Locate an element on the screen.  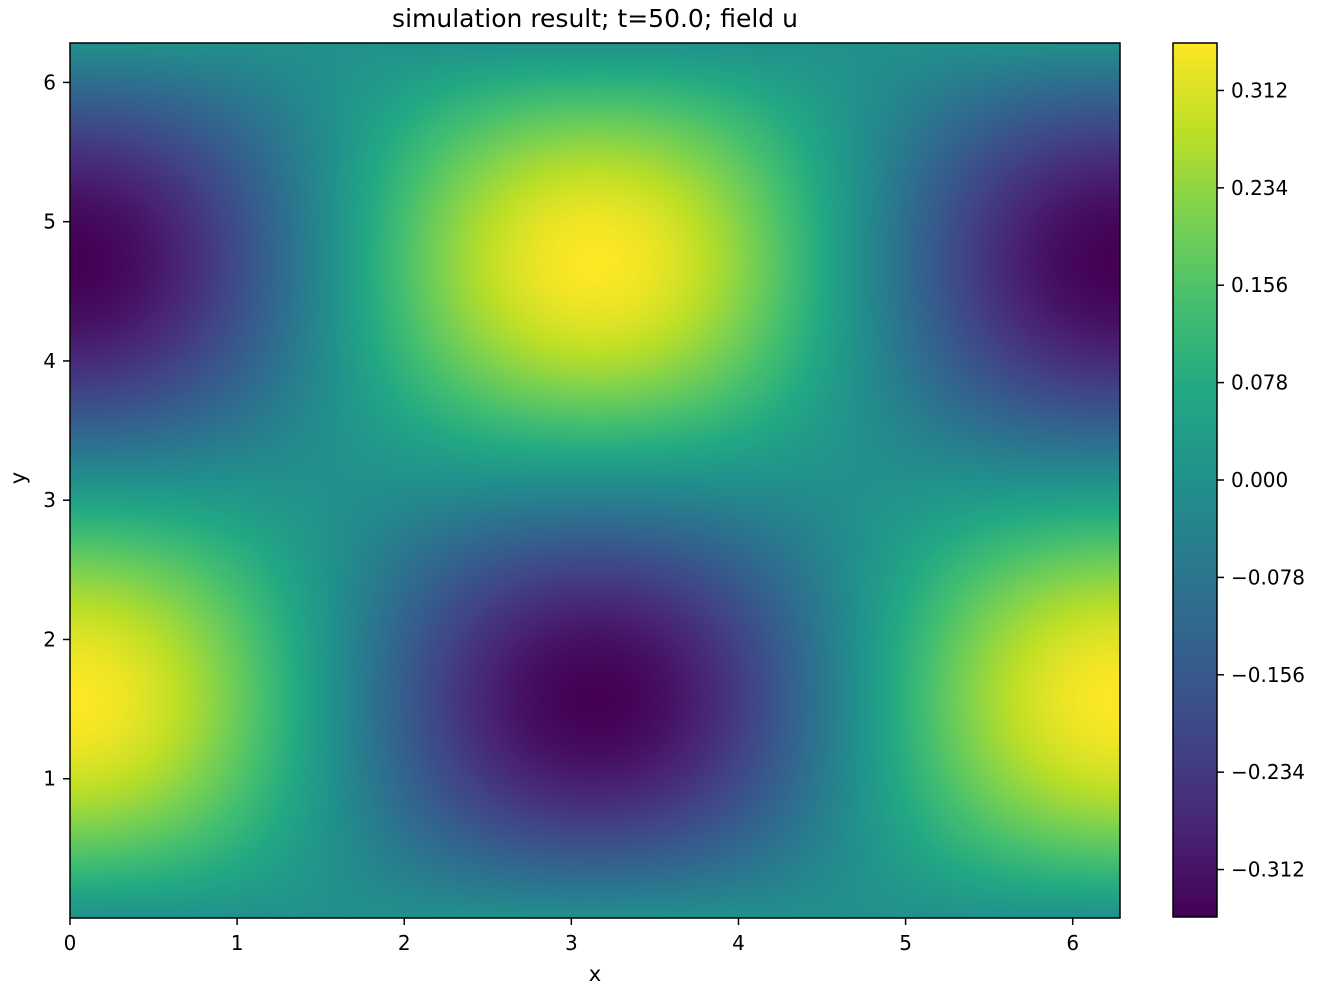
x-axis-label: x is located at coordinates (595, 974).